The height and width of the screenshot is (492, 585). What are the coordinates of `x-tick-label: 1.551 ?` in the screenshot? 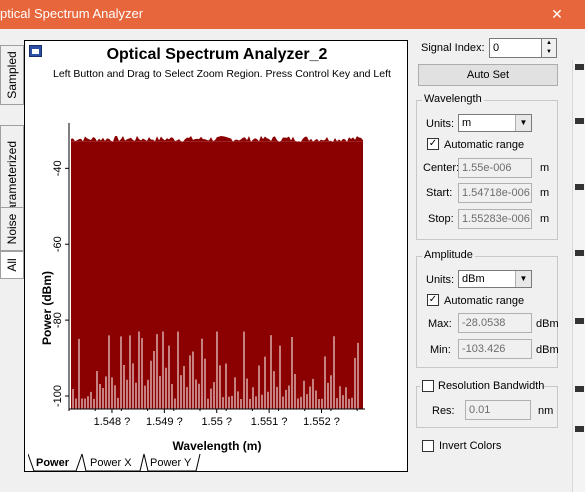 It's located at (269, 422).